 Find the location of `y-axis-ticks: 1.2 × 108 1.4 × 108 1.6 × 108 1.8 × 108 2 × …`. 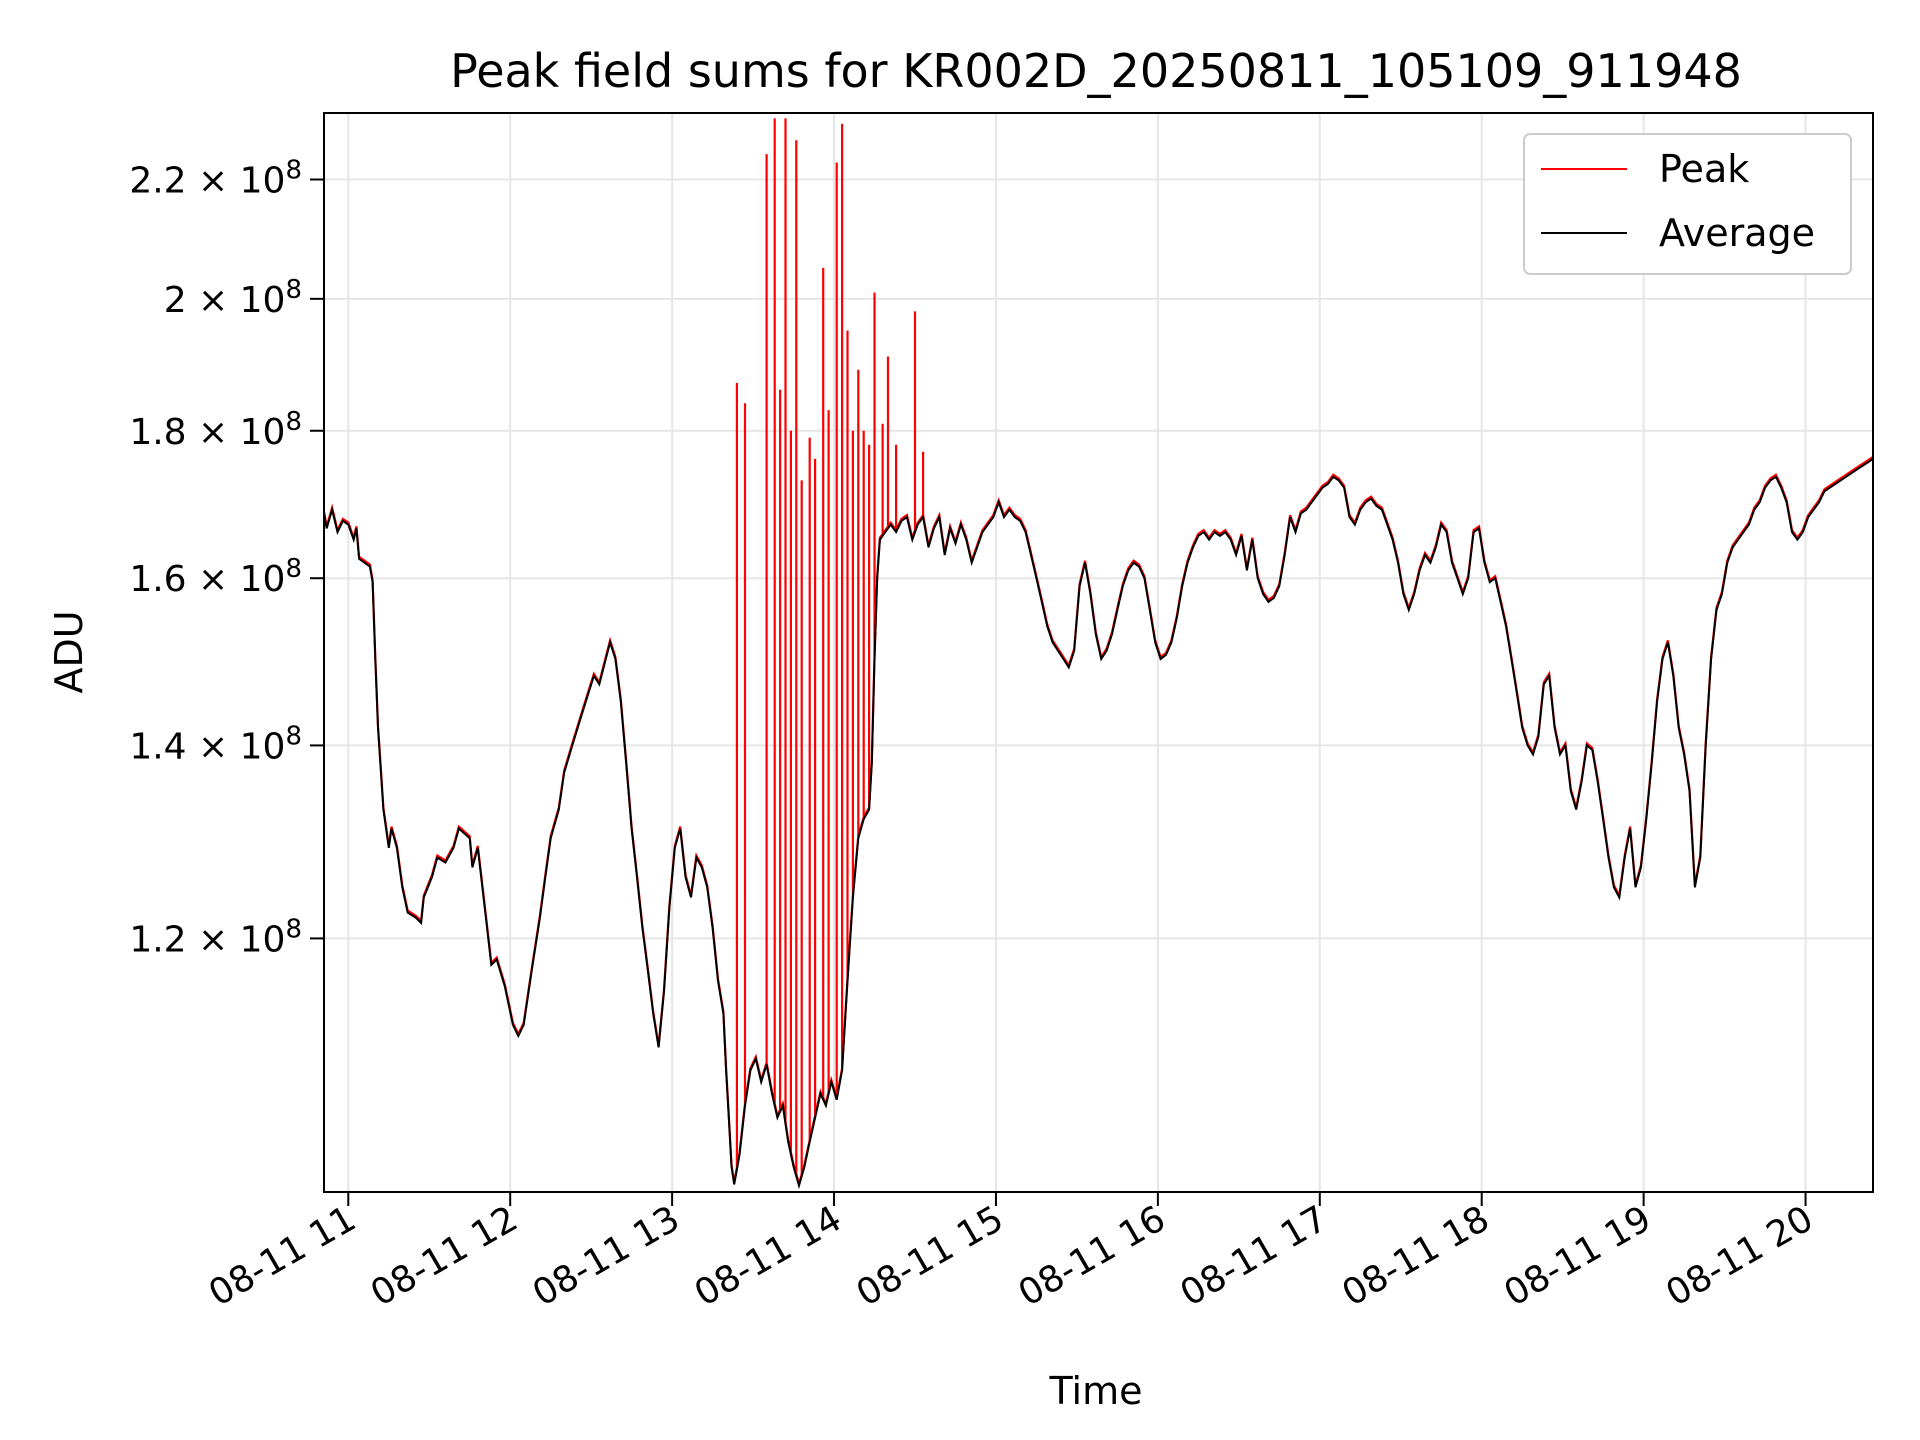

y-axis-ticks: 1.2 × 108 1.4 × 108 1.6 × 108 1.8 × 108 2 × … is located at coordinates (226, 557).